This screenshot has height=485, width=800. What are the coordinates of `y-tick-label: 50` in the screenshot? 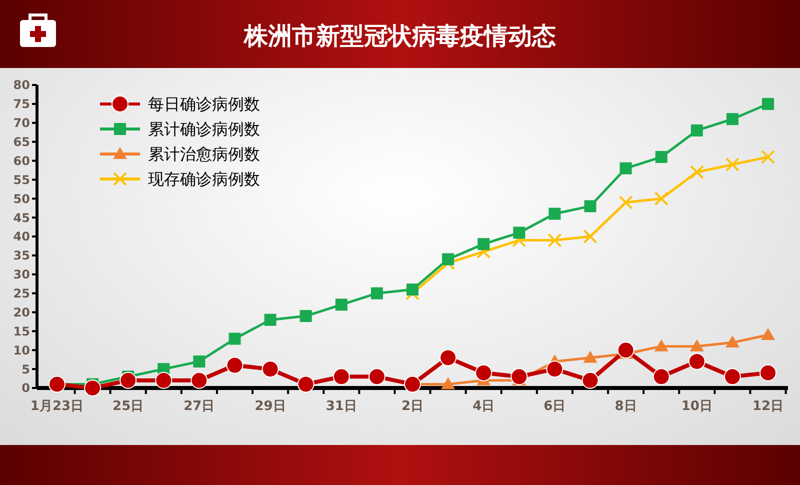 It's located at (21, 199).